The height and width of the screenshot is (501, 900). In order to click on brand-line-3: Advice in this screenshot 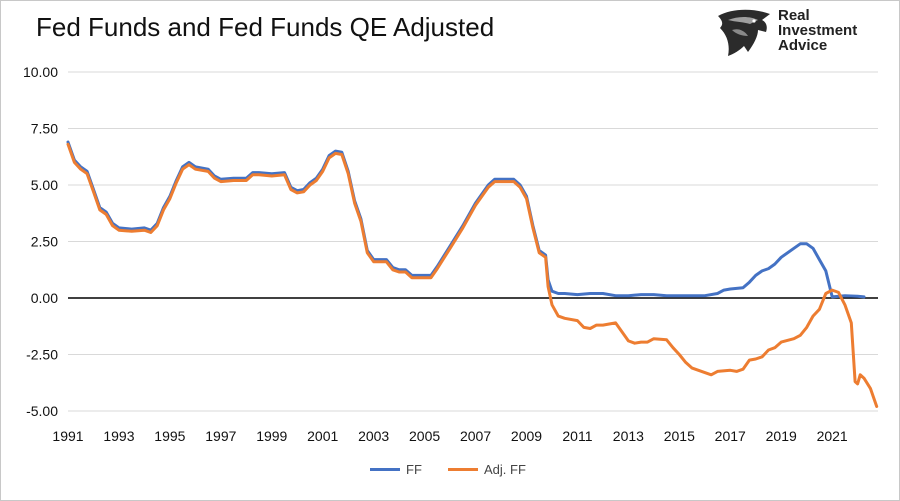, I will do `click(803, 45)`.